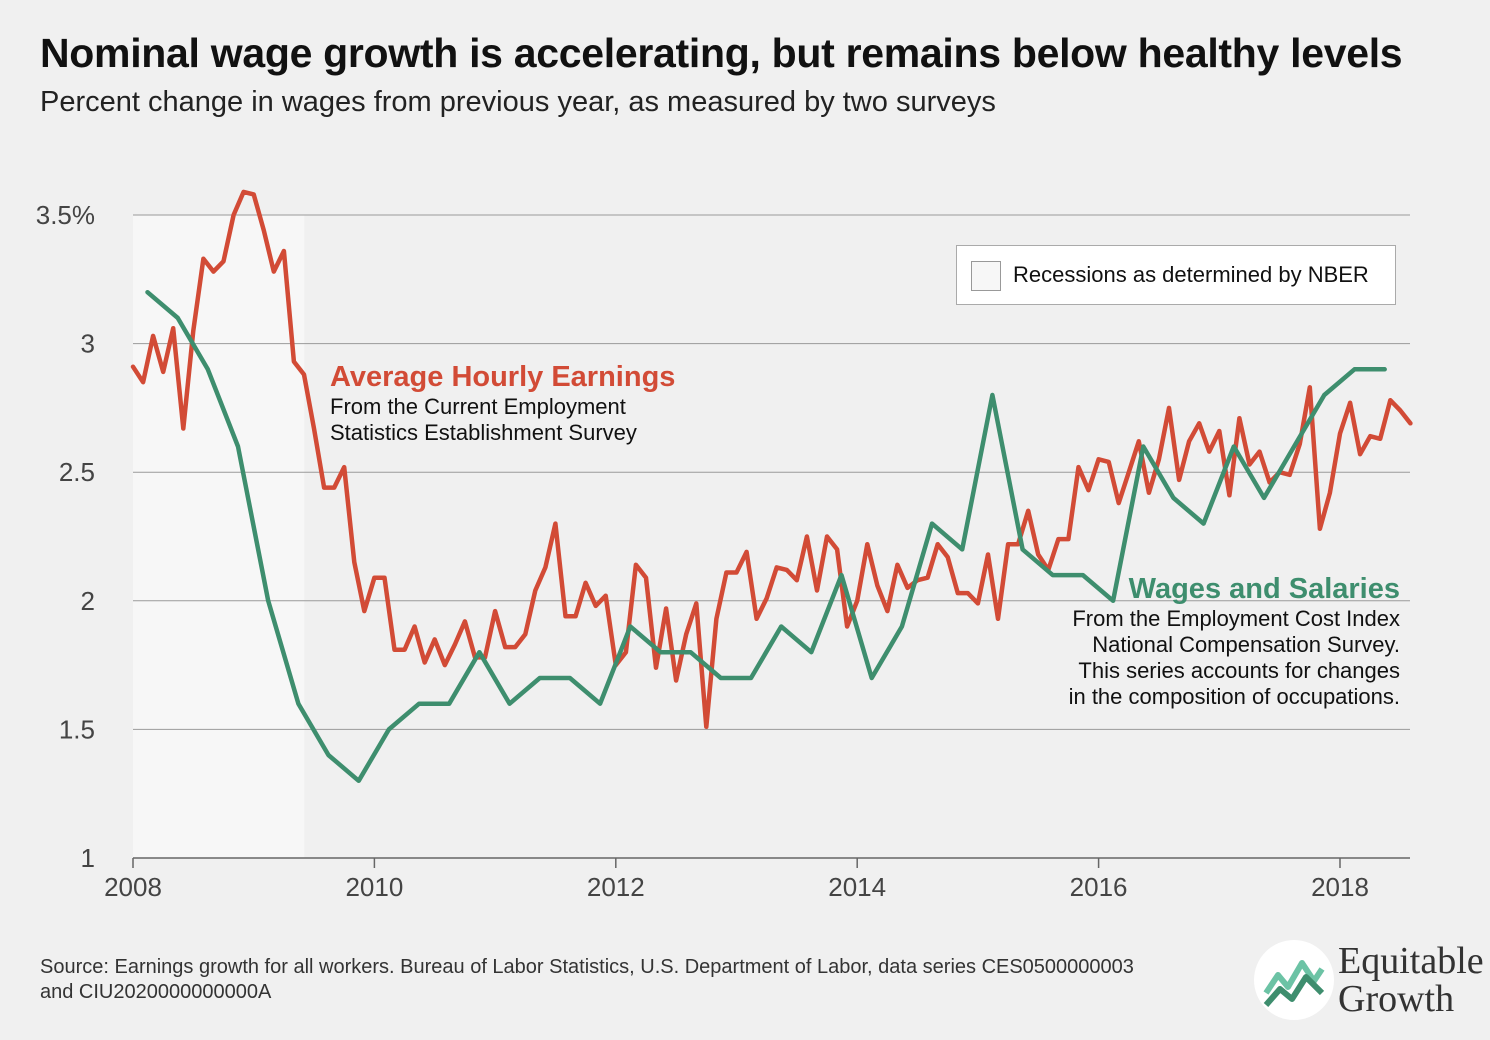 The image size is (1490, 1040). What do you see at coordinates (1396, 999) in the screenshot?
I see `logo-text-line: Growth` at bounding box center [1396, 999].